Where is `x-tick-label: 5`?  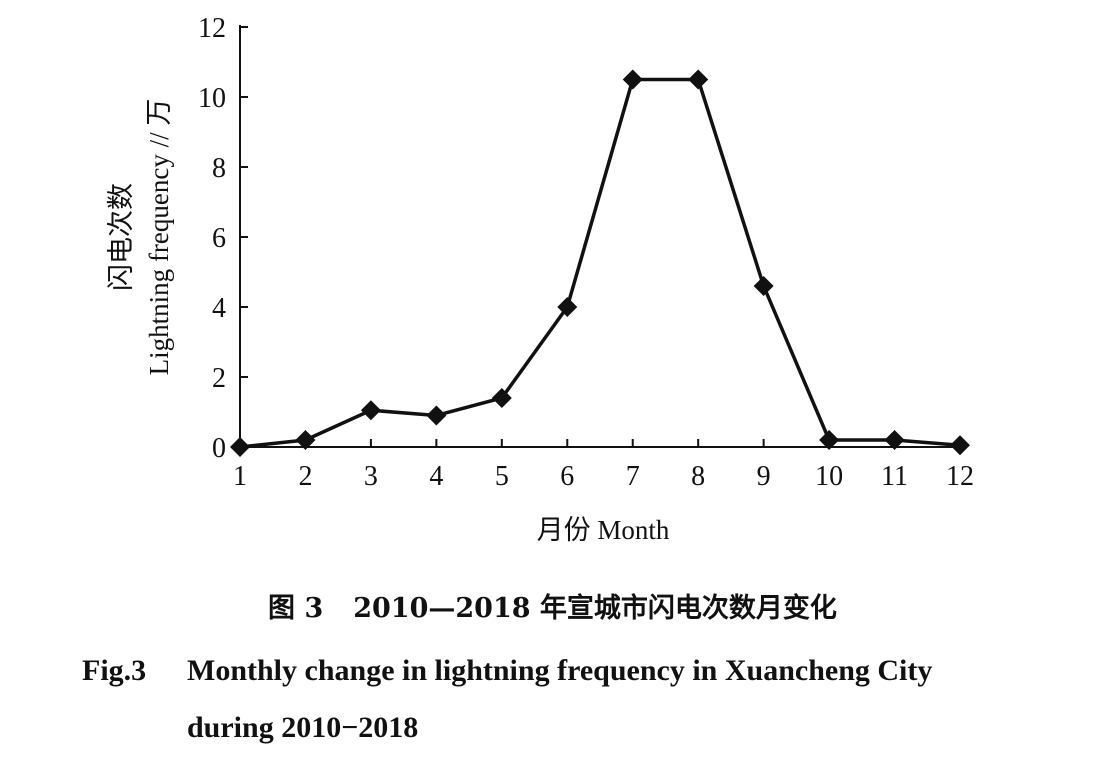
x-tick-label: 5 is located at coordinates (502, 476).